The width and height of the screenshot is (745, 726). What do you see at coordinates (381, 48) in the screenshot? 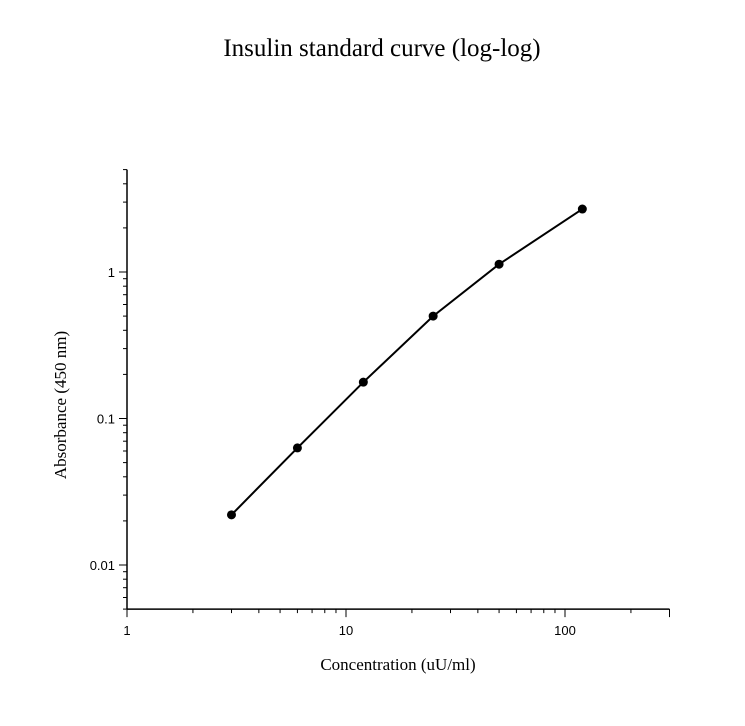
I see `chart-title: Insulin standard curve (log-log)` at bounding box center [381, 48].